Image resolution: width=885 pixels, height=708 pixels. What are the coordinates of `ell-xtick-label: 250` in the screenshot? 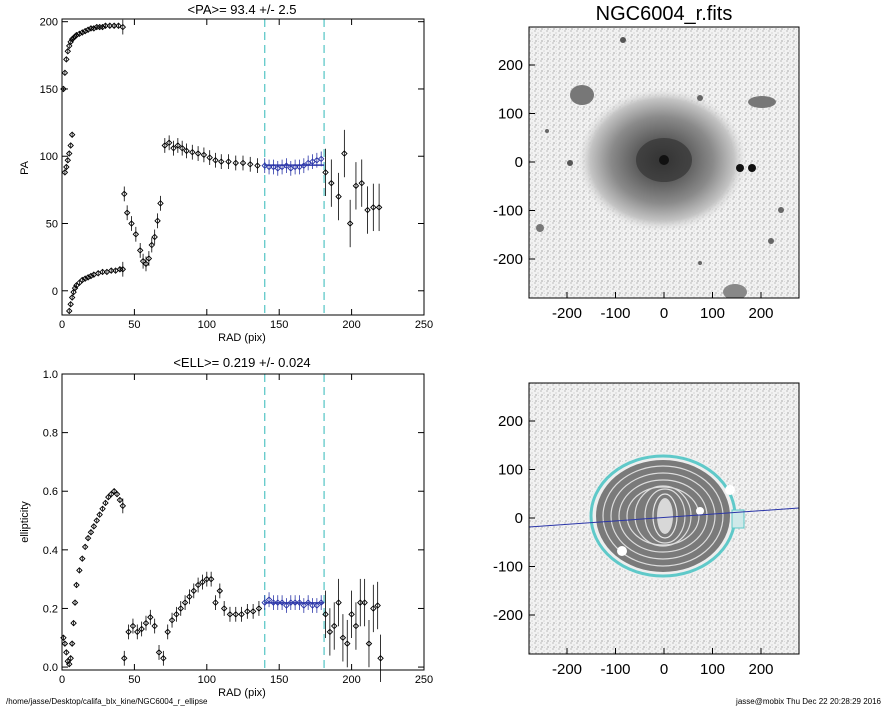 It's located at (424, 680).